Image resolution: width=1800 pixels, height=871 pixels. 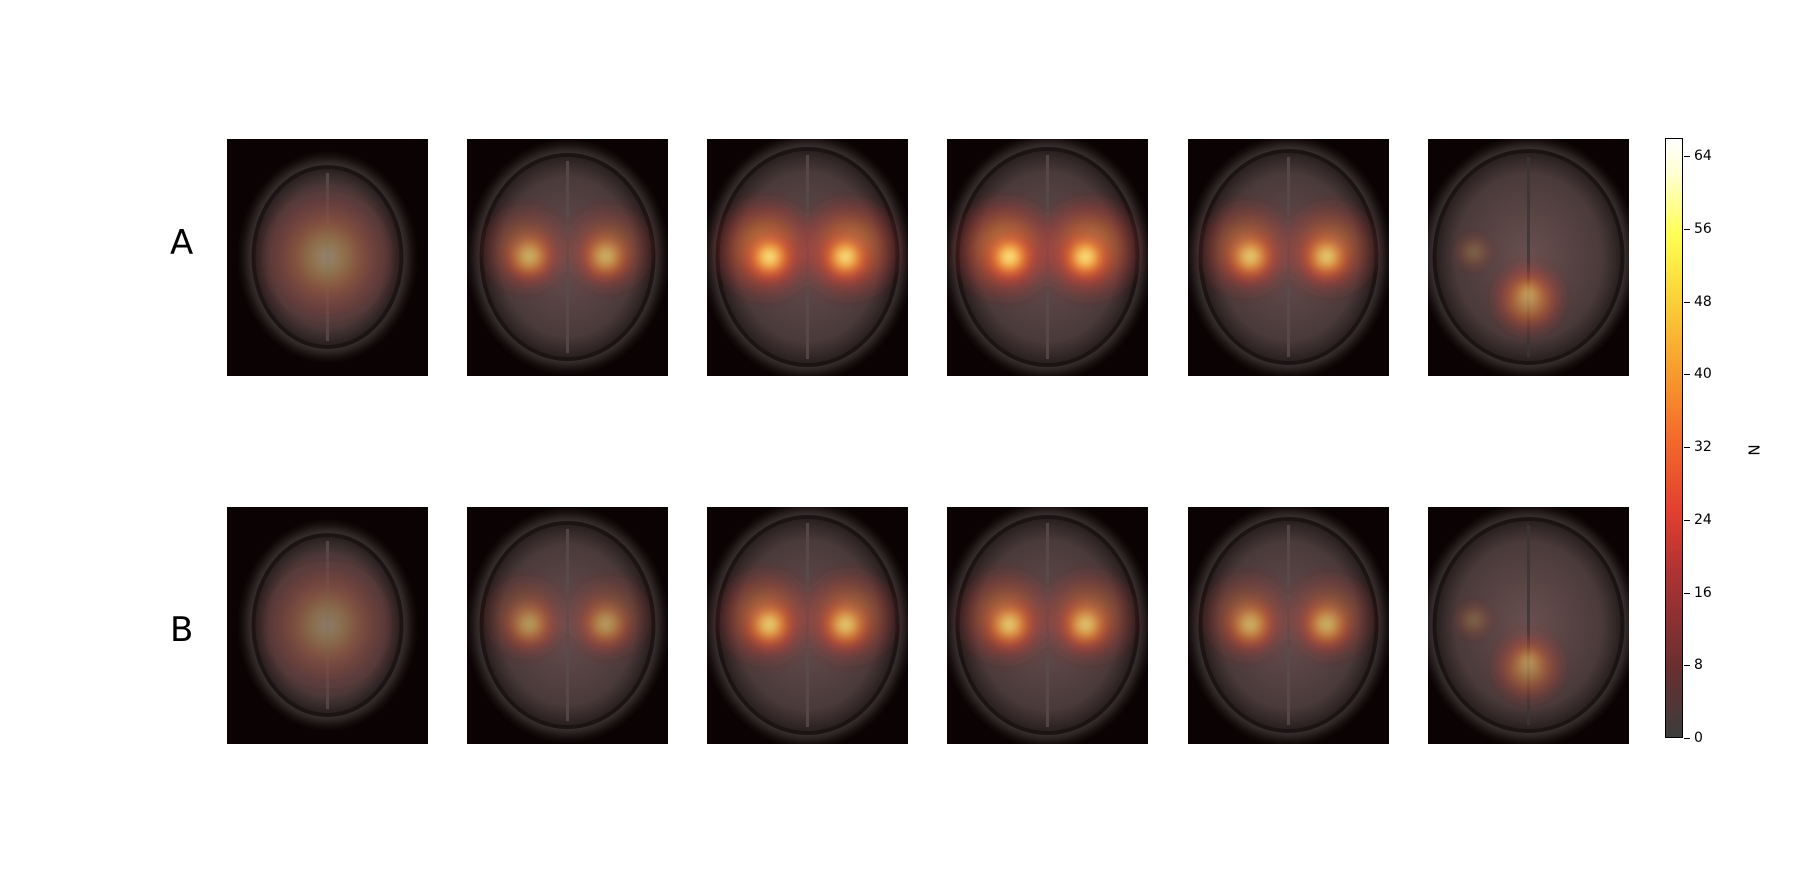 What do you see at coordinates (1703, 374) in the screenshot?
I see `colorbar-tick-label: 40` at bounding box center [1703, 374].